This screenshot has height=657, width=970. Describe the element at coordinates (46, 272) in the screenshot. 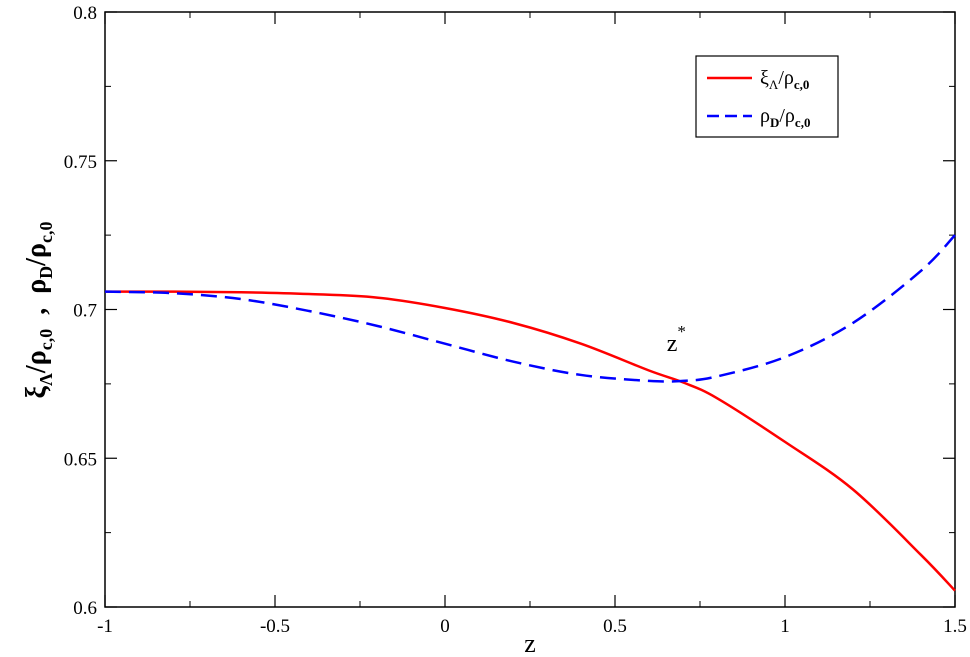

I see `y-title-rho-sub: D` at that location.